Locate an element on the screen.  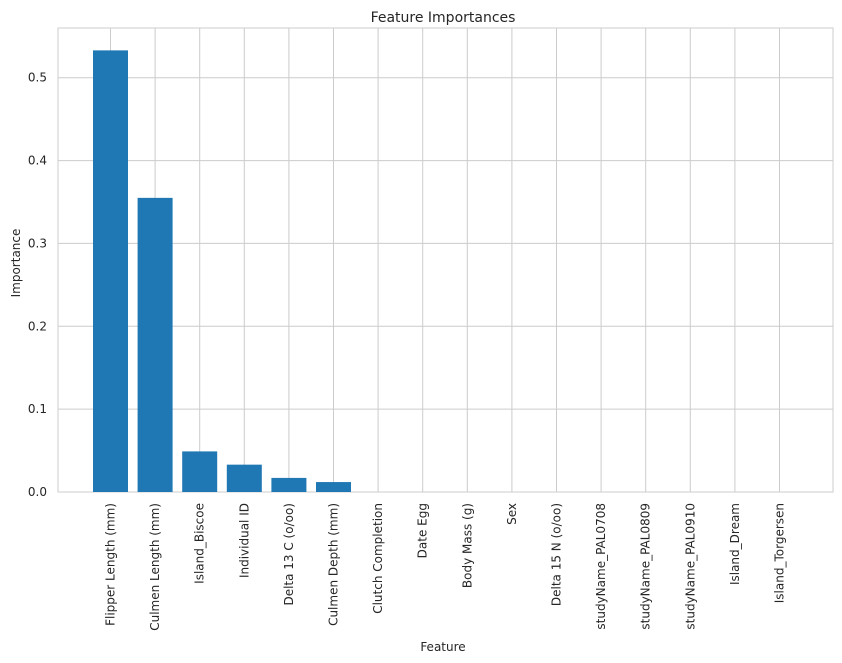
x-tick-label: Island_Dream is located at coordinates (735, 544).